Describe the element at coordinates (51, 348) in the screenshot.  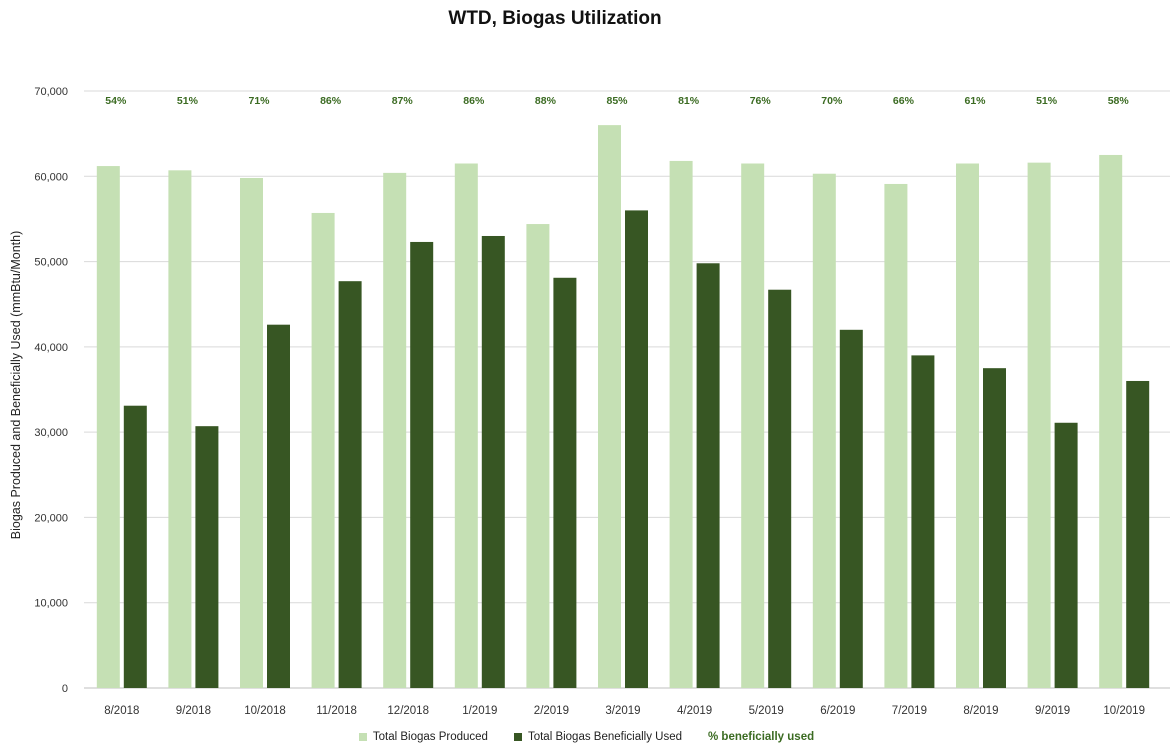
I see `y-tick-label: 40,000` at that location.